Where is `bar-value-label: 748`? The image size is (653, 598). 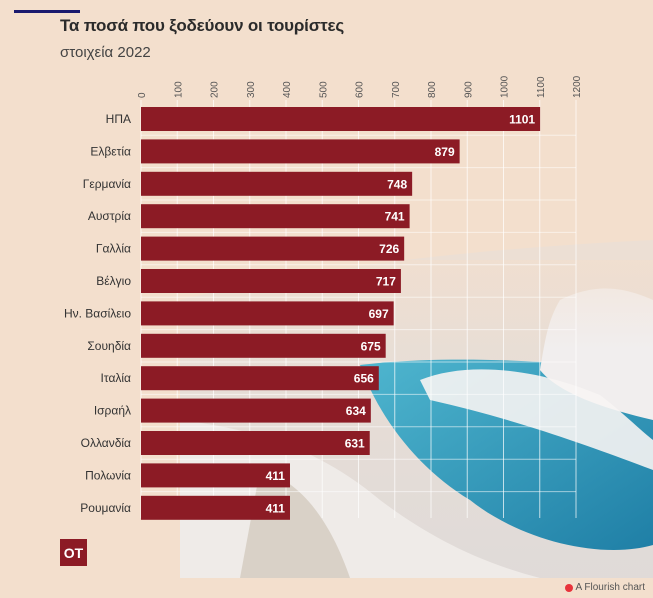 bar-value-label: 748 is located at coordinates (397, 184).